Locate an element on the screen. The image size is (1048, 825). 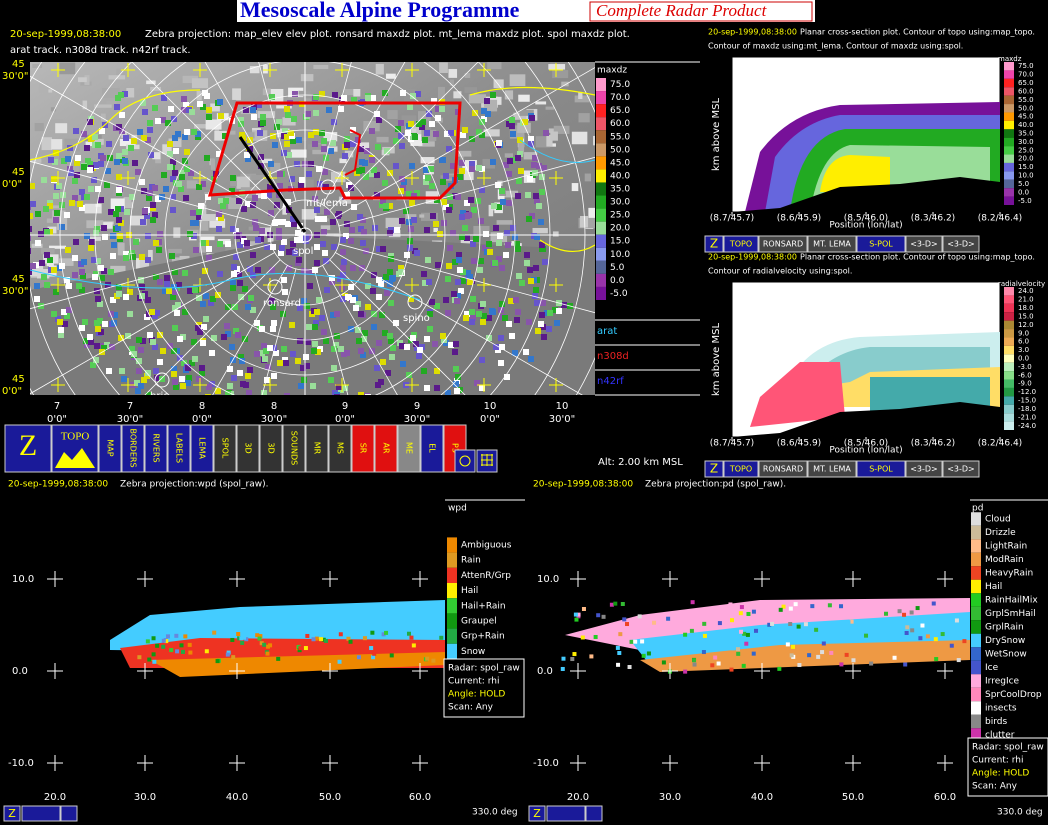
button-label: BORDERS is located at coordinates (133, 447).